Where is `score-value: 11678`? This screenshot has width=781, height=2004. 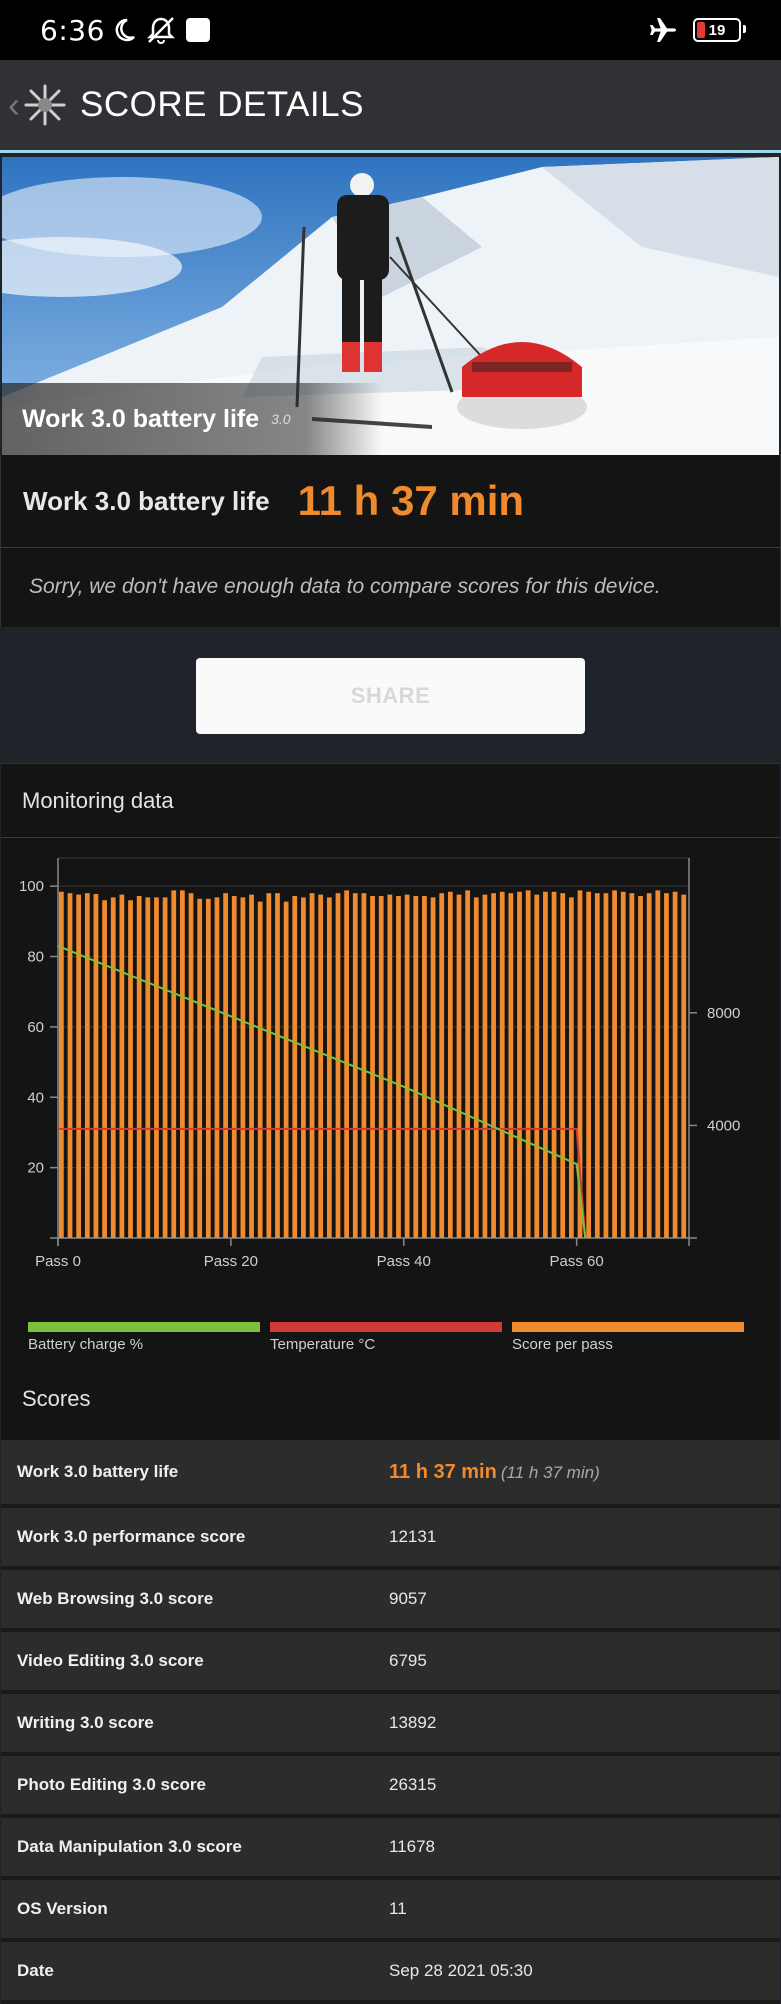 score-value: 11678 is located at coordinates (412, 1846).